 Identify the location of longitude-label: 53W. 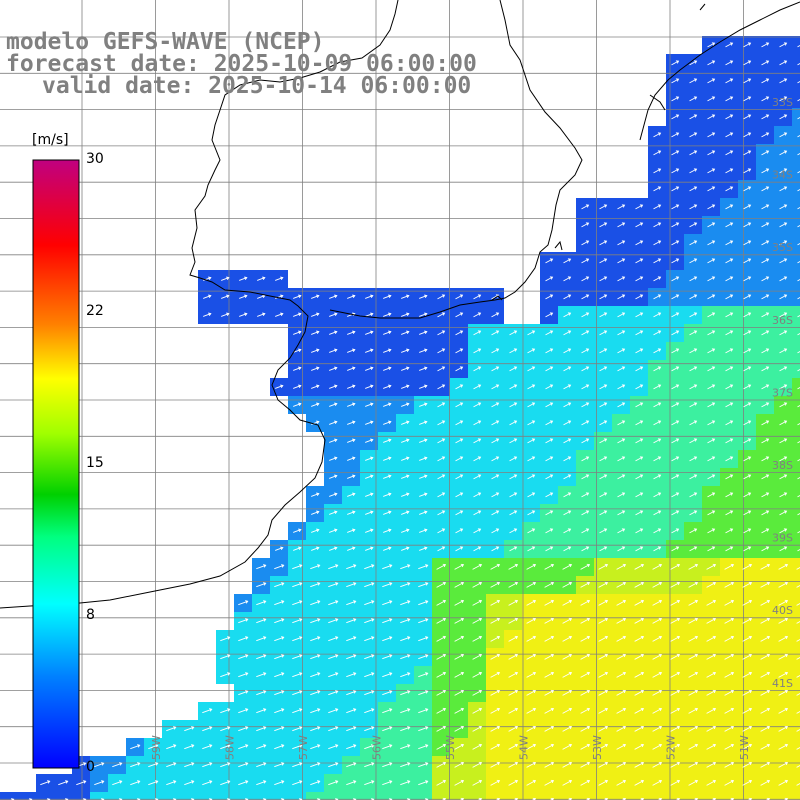
(597, 747).